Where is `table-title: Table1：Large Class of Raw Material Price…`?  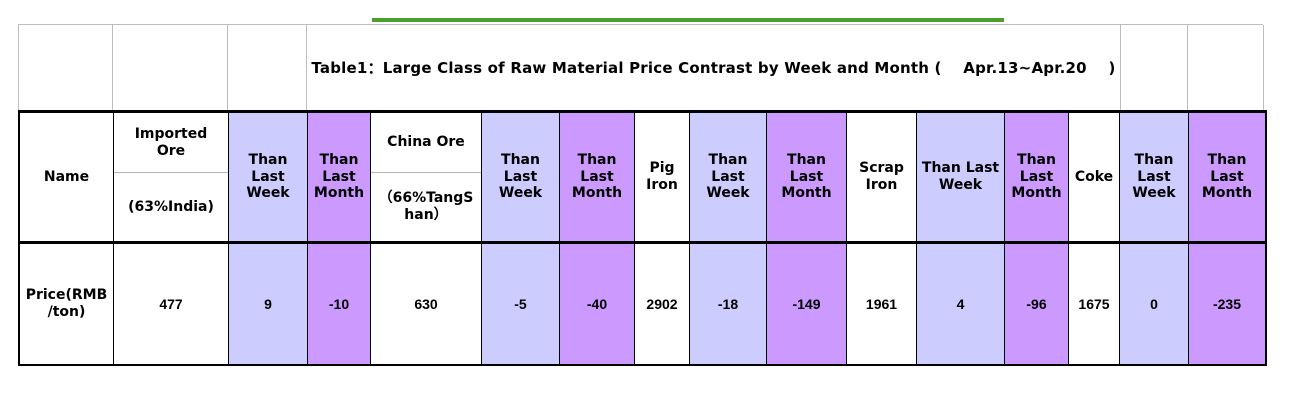 table-title: Table1：Large Class of Raw Material Price… is located at coordinates (713, 68).